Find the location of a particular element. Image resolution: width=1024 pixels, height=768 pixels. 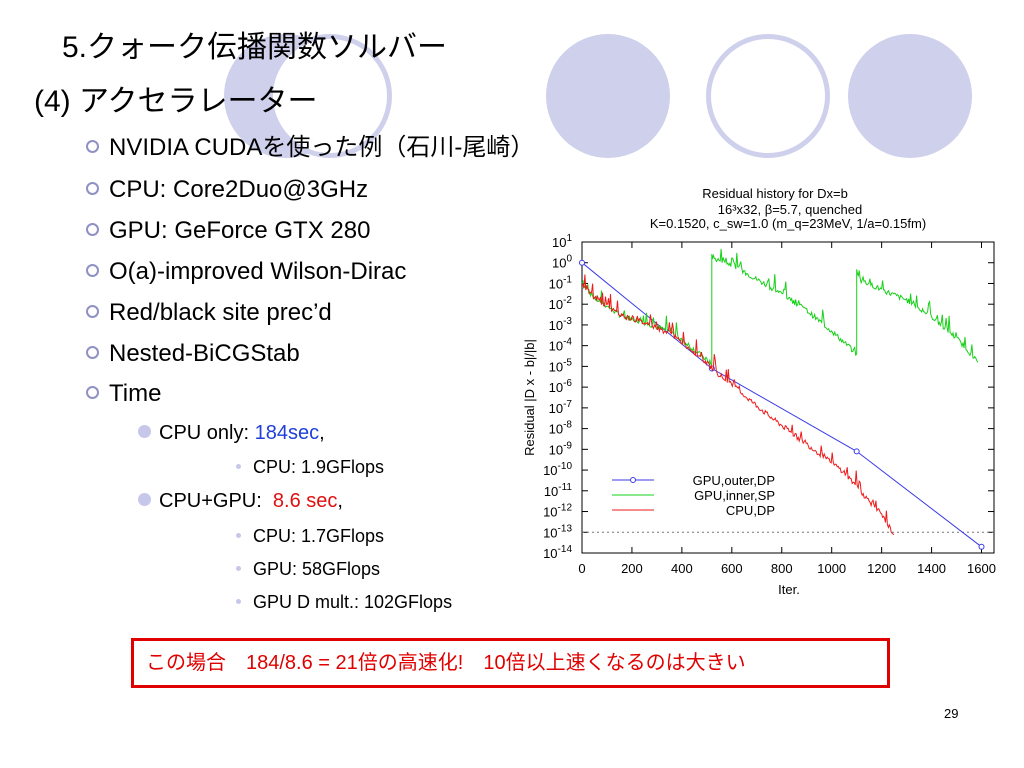

chart-title: Residual history for Dx=b is located at coordinates (775, 193).